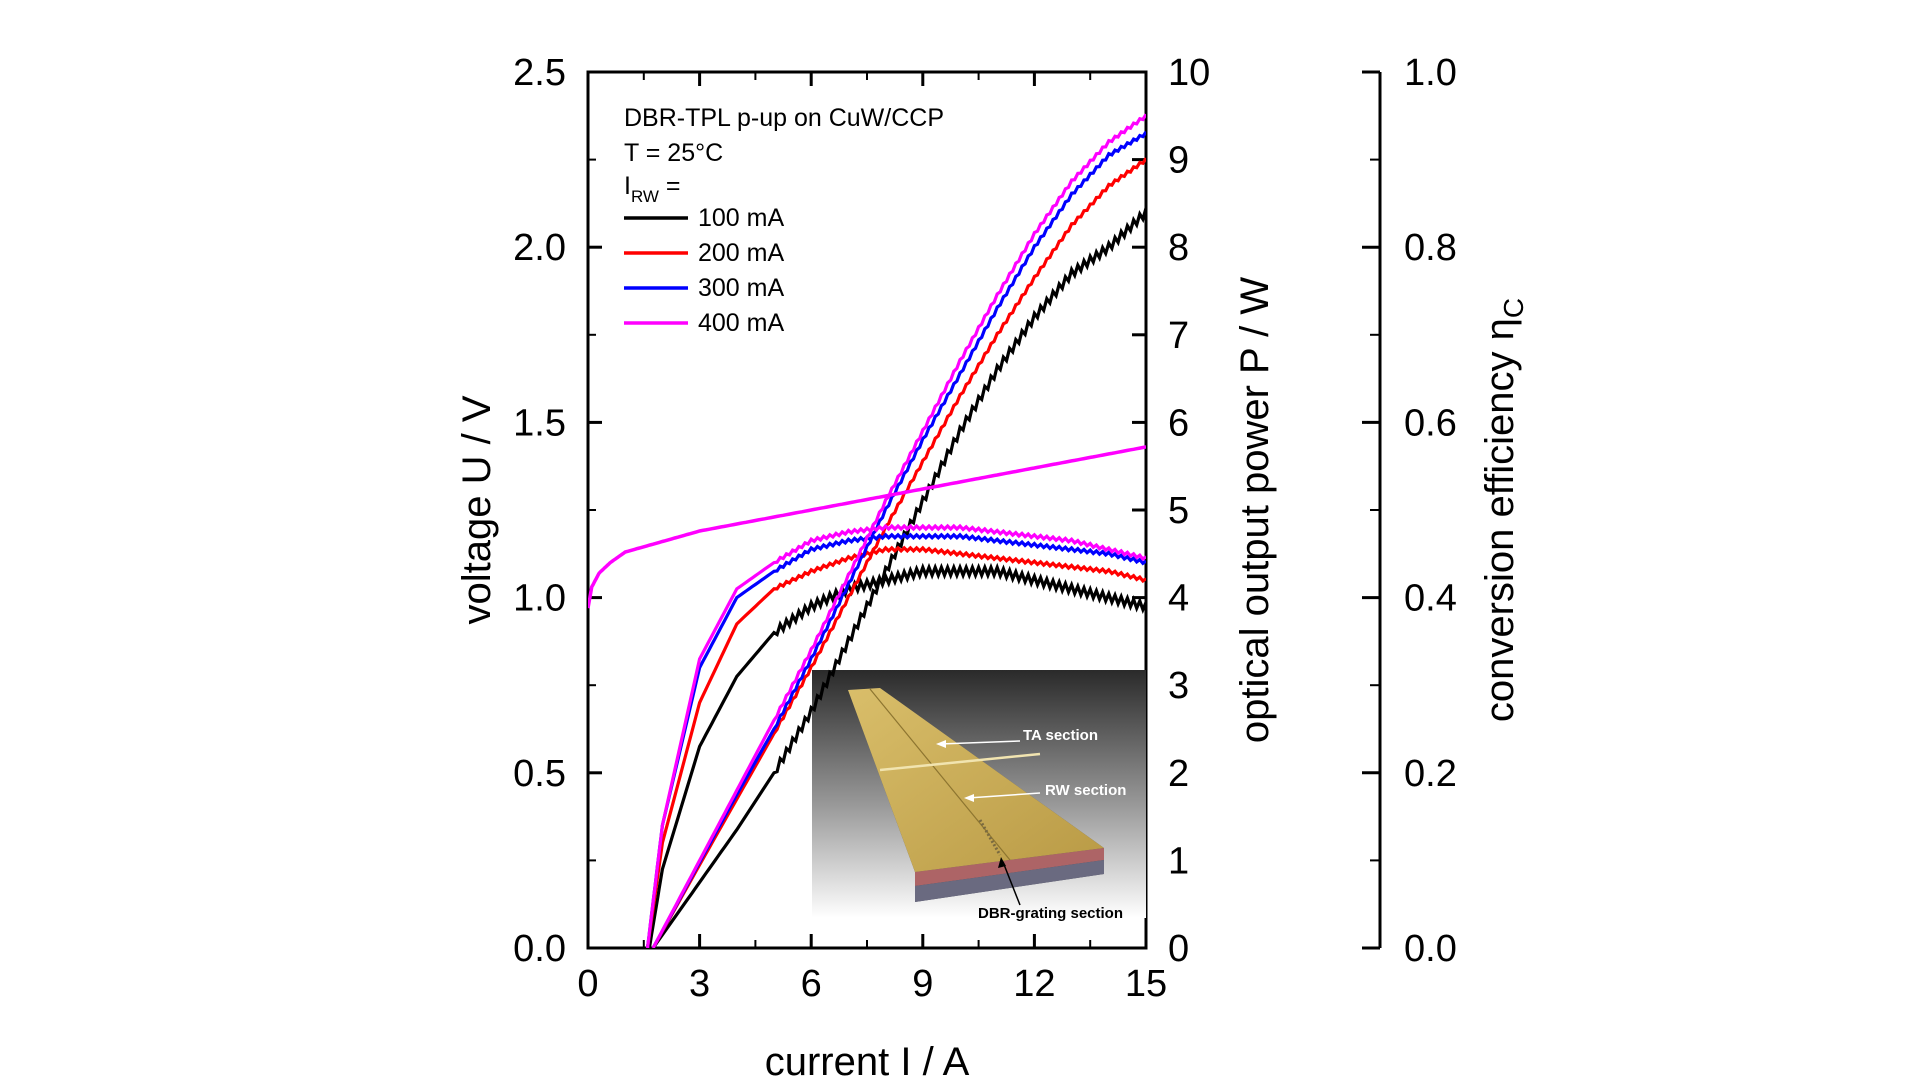 Image resolution: width=1920 pixels, height=1080 pixels. I want to click on y-power-tick-label: 7, so click(1178, 336).